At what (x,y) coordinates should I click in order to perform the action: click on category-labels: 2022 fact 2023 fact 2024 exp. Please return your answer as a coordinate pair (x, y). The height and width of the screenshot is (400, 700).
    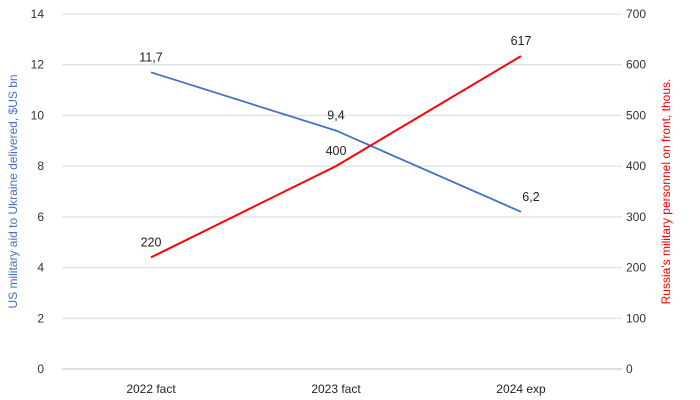
    Looking at the image, I should click on (336, 389).